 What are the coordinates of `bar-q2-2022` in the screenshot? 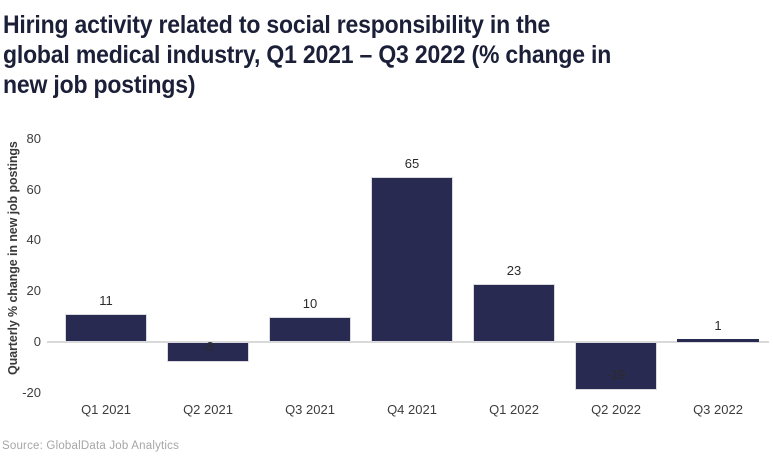 It's located at (616, 366).